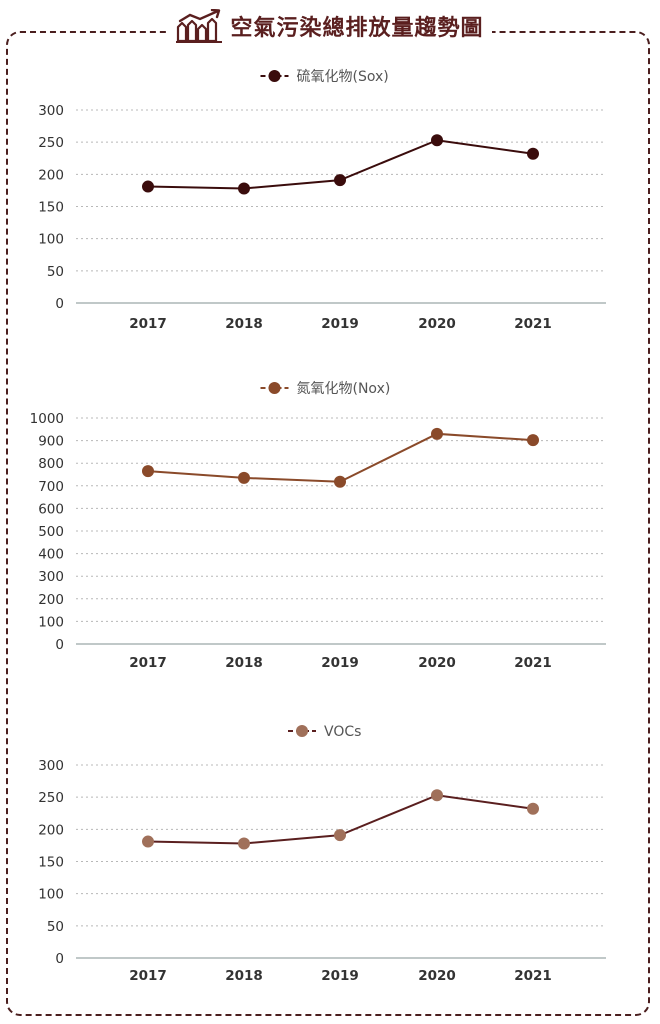  I want to click on legend-label: 硫氧化物(Sox), so click(343, 77).